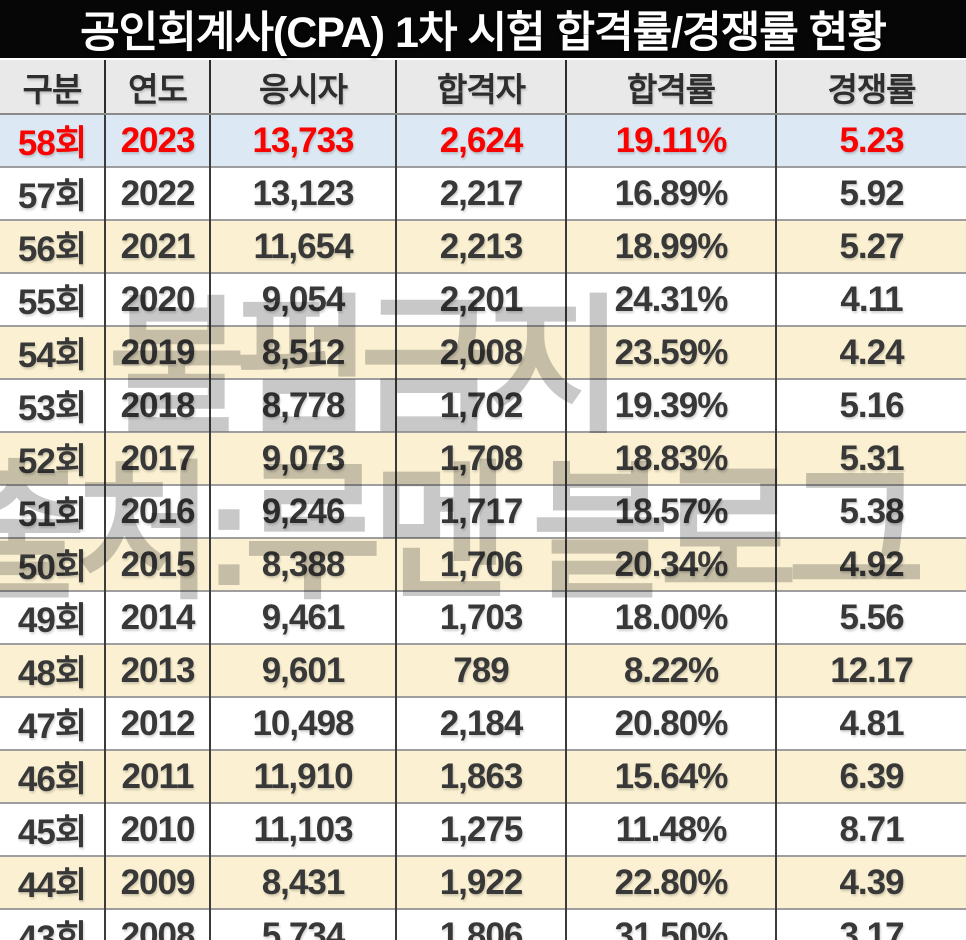 The width and height of the screenshot is (966, 940). I want to click on table-cell: 4.11, so click(871, 299).